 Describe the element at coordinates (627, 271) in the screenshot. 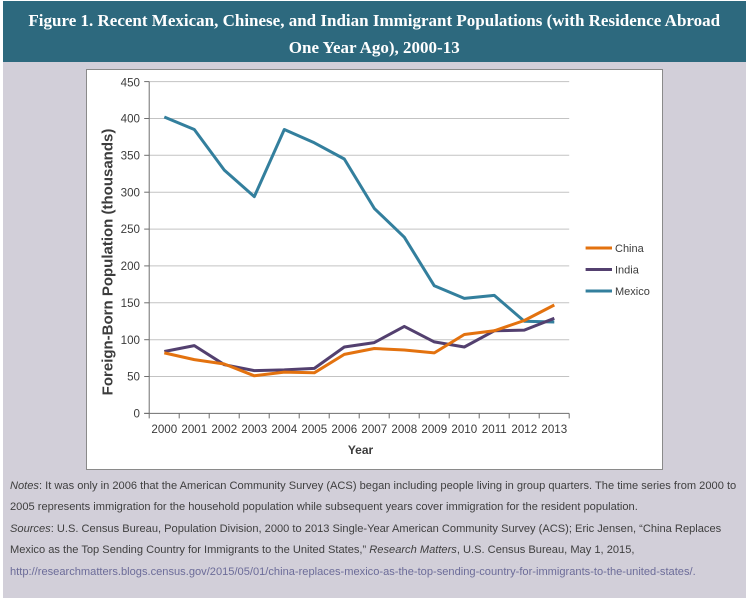

I see `svg-text: India` at that location.